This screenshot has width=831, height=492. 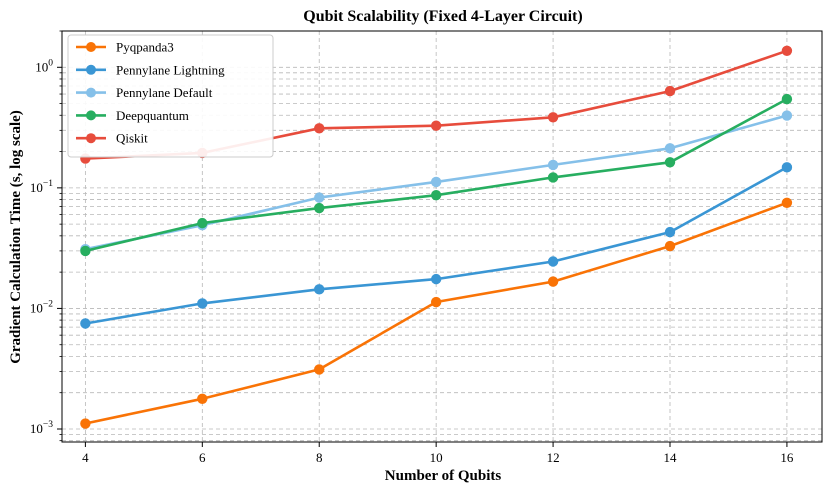 I want to click on x-axis: 4 6 8 10 12 14 16, so click(x=438, y=453).